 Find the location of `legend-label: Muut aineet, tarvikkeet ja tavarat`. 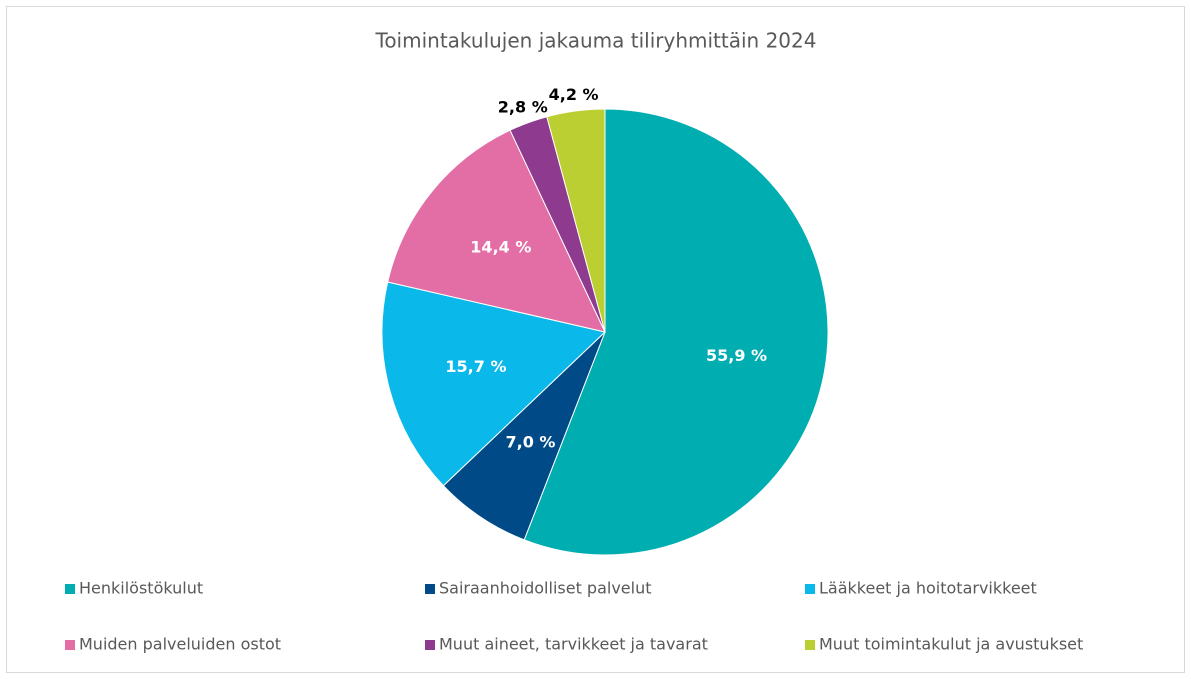

legend-label: Muut aineet, tarvikkeet ja tavarat is located at coordinates (573, 644).